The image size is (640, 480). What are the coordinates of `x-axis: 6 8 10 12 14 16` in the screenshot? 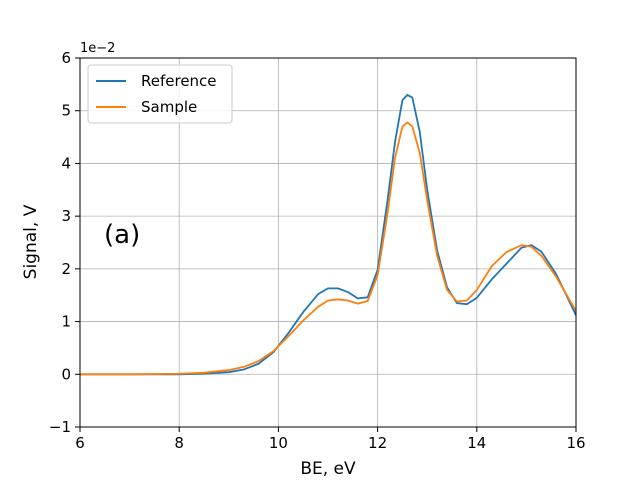 It's located at (330, 439).